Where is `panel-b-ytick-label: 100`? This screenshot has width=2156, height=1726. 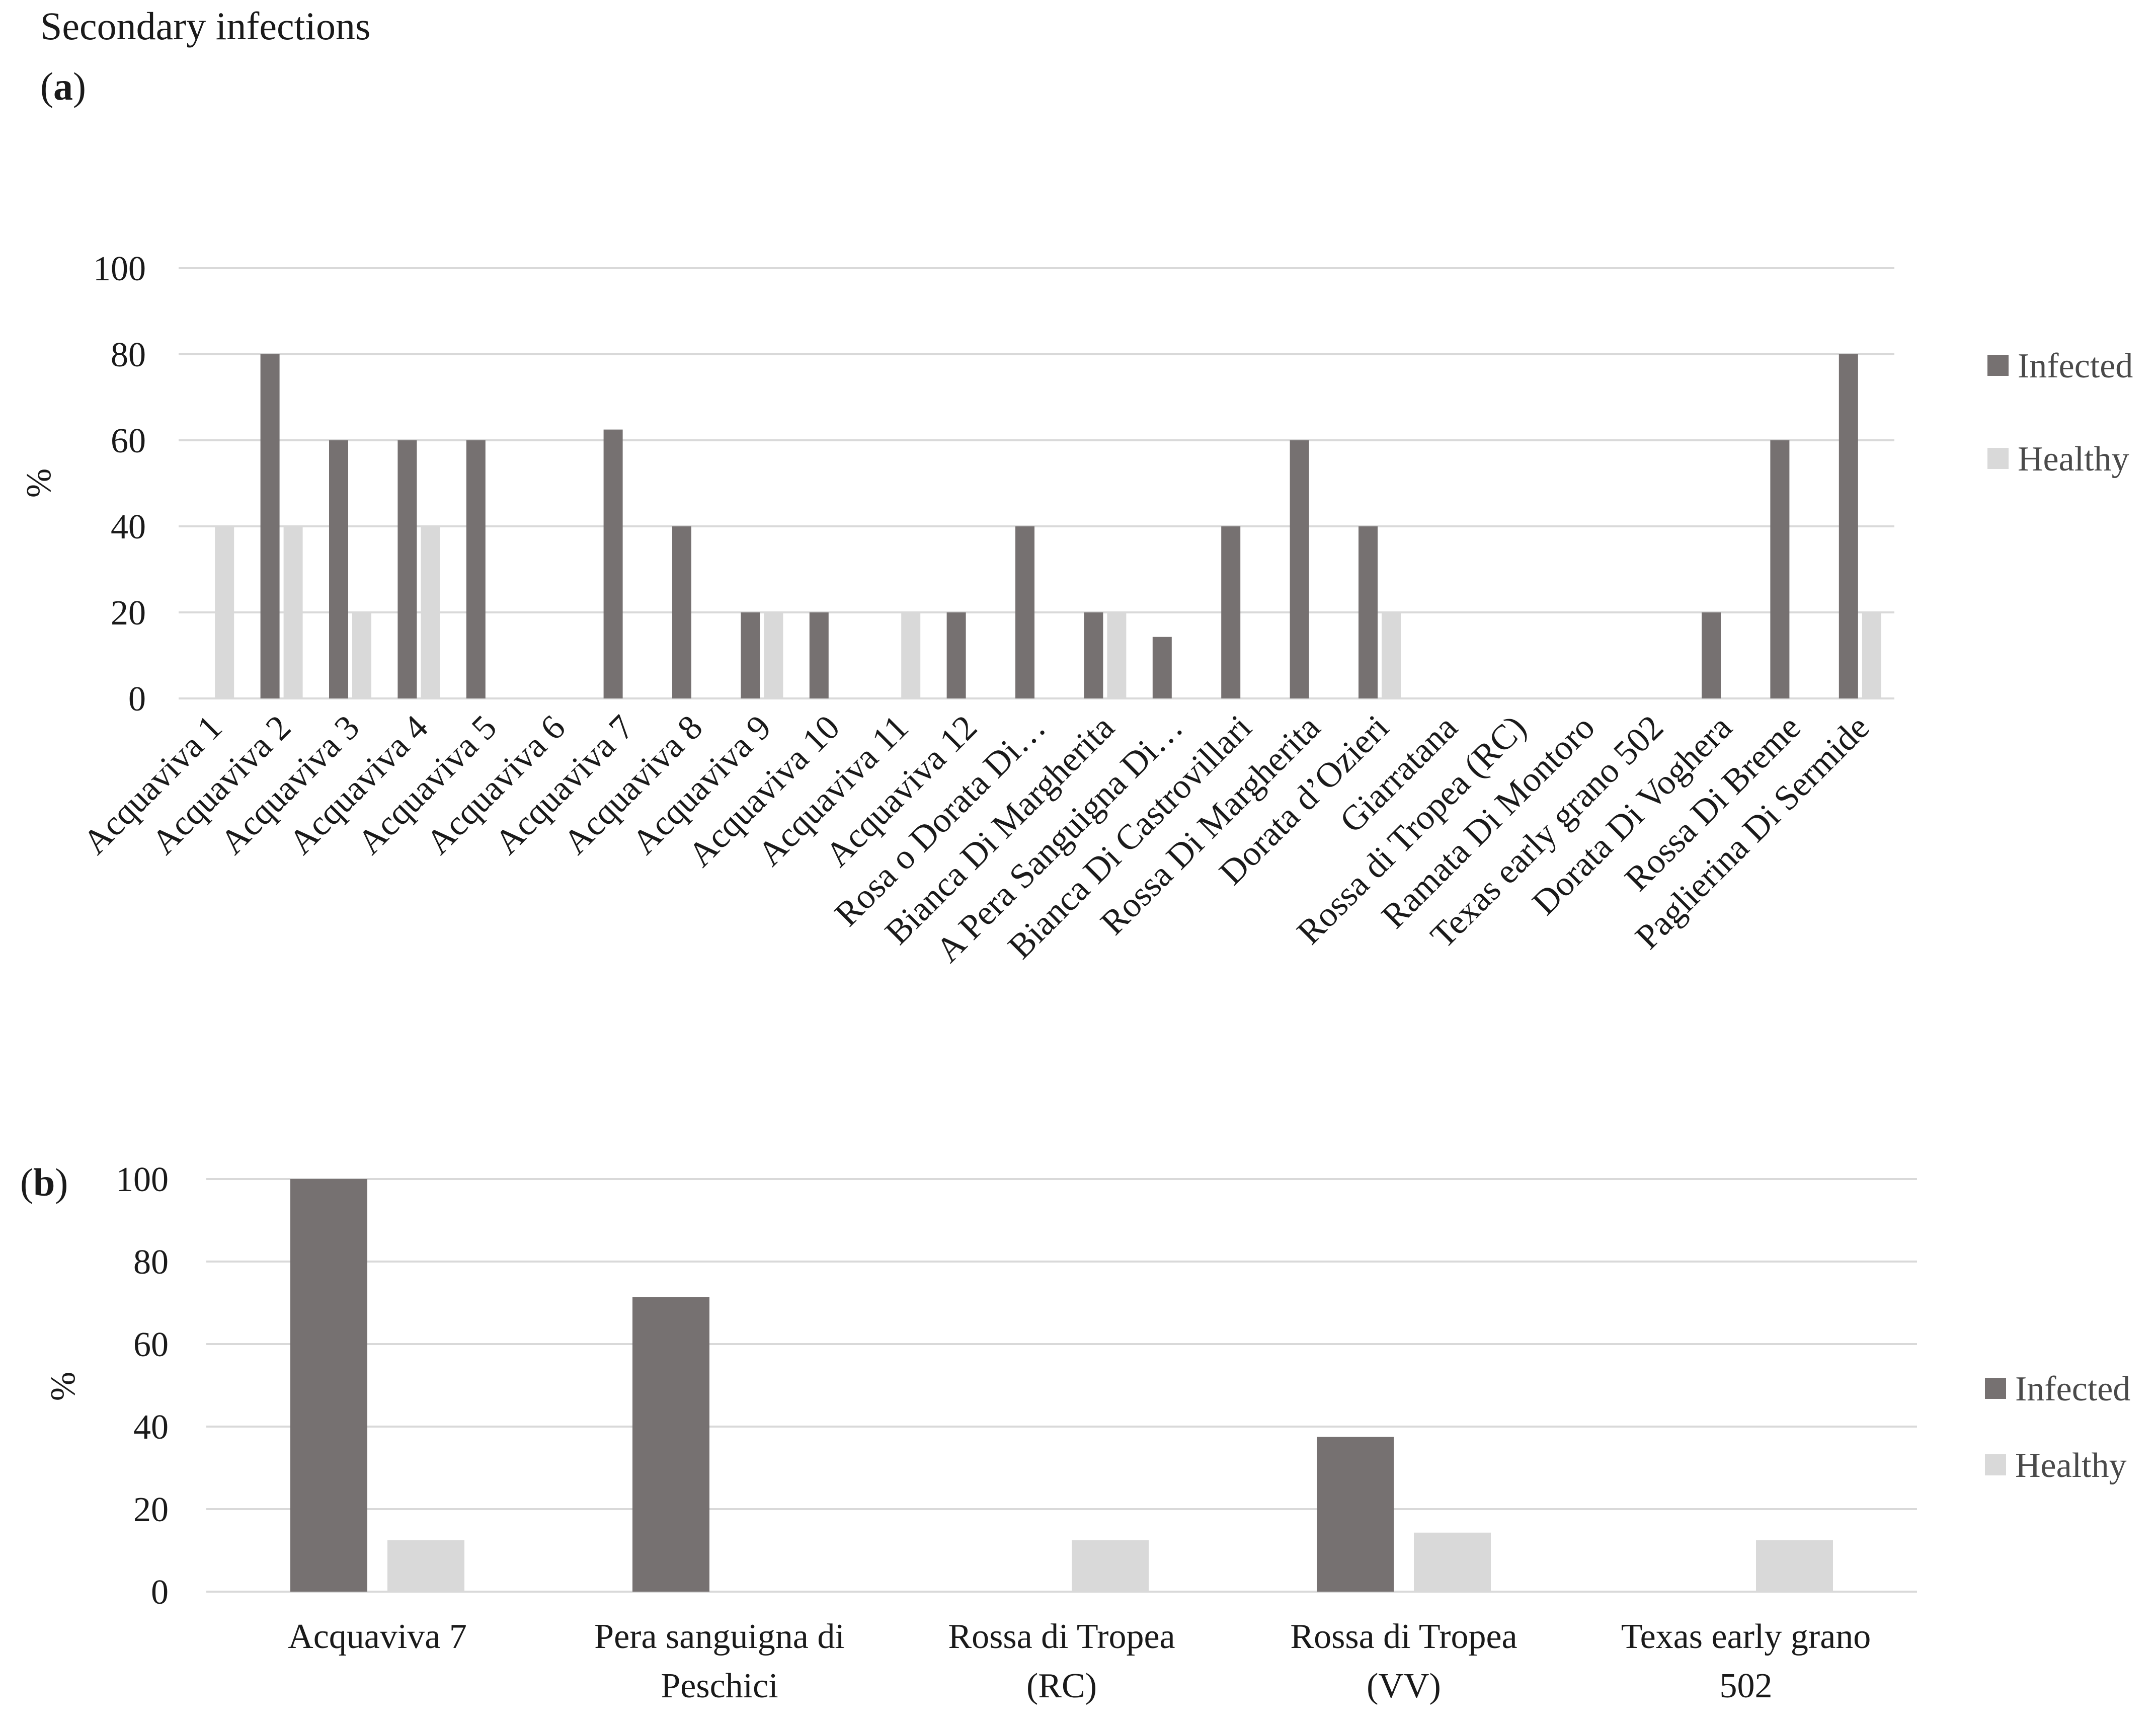 panel-b-ytick-label: 100 is located at coordinates (142, 1179).